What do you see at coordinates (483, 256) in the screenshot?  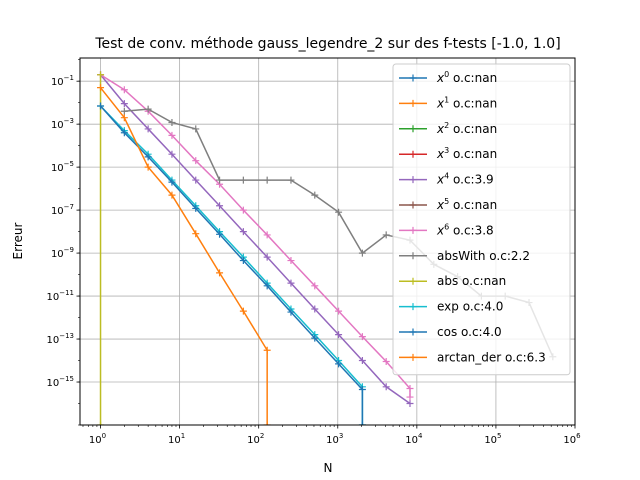 I see `legend-label: absWith o.c:2.2` at bounding box center [483, 256].